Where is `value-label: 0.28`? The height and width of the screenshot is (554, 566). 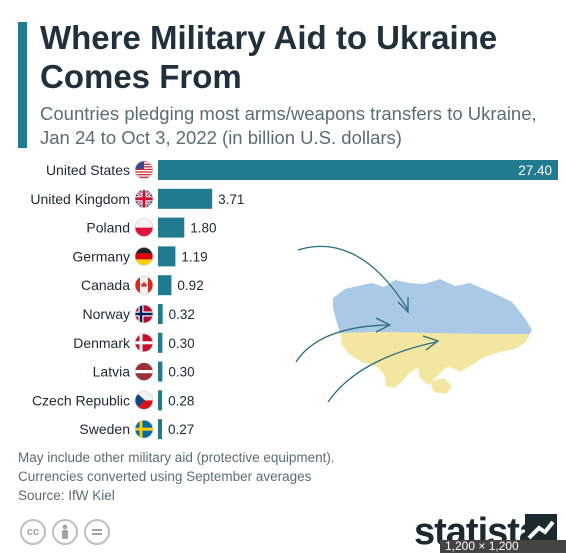
value-label: 0.28 is located at coordinates (181, 400).